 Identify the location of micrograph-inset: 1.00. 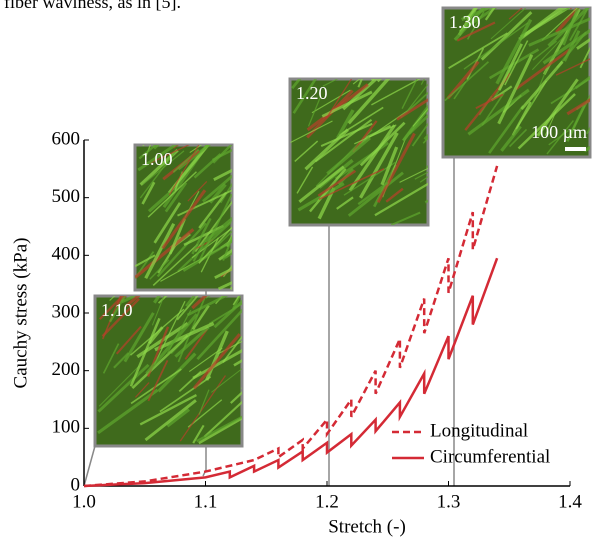
(183, 217).